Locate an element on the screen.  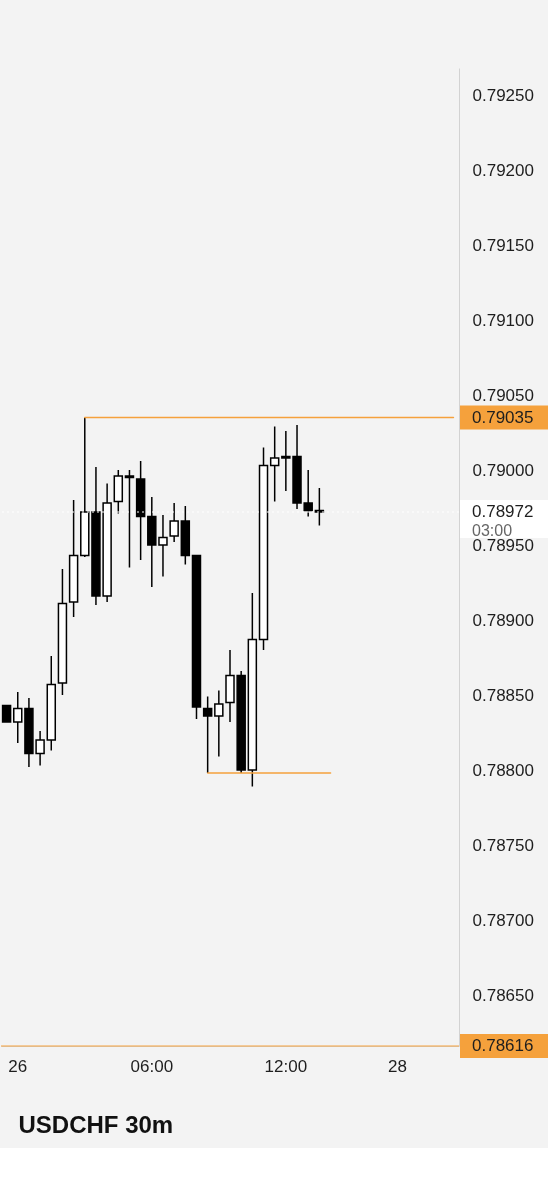
y-tick-label: 0.78650 is located at coordinates (503, 995).